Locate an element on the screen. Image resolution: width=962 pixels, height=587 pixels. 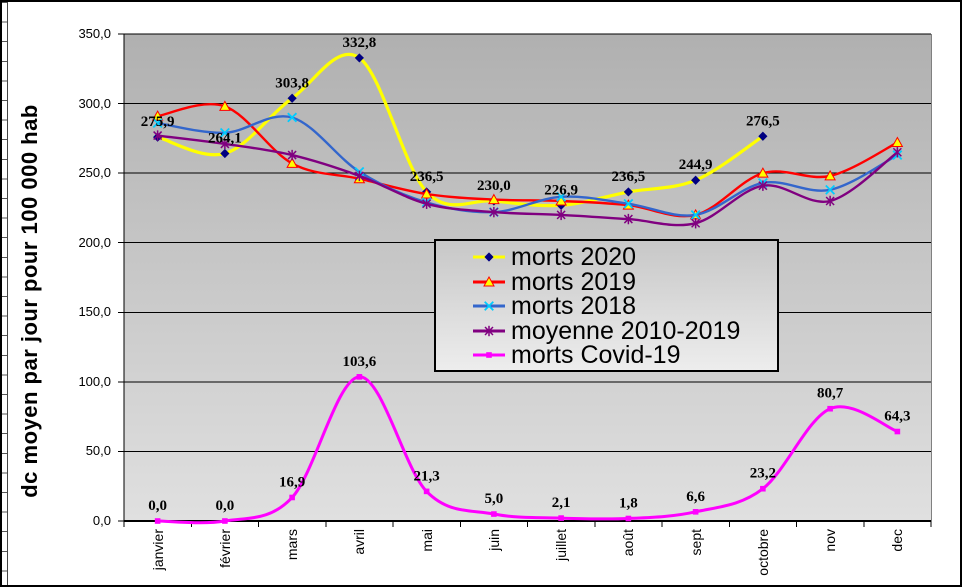
data-label: 64,3 is located at coordinates (897, 417).